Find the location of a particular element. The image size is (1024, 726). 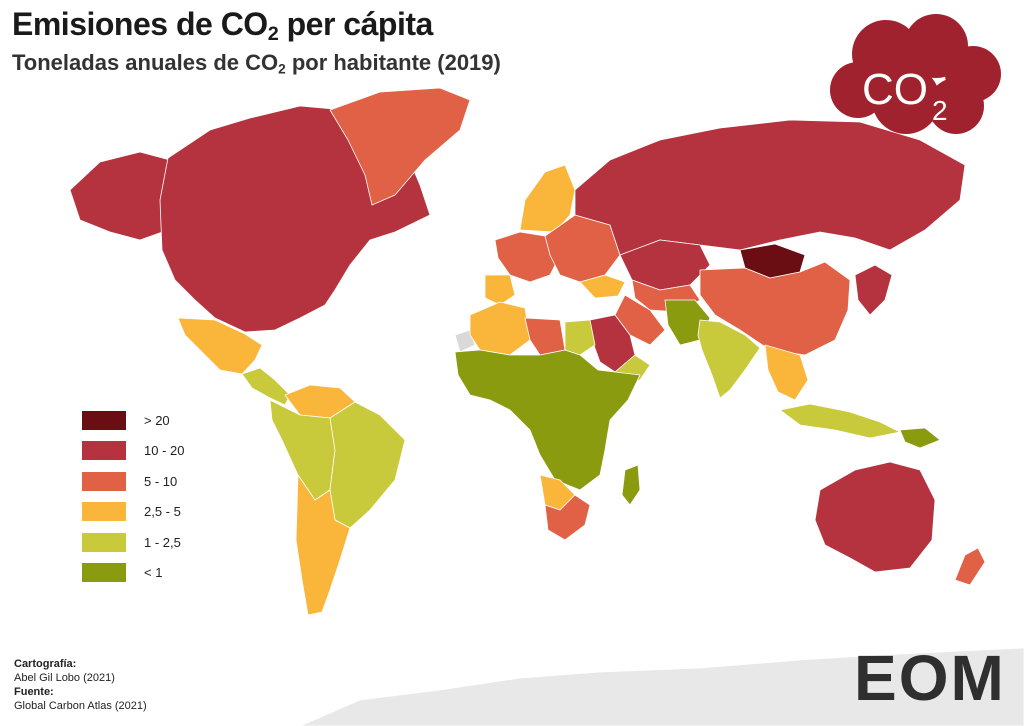

credits-carto-heading: Cartografía: is located at coordinates (45, 664).